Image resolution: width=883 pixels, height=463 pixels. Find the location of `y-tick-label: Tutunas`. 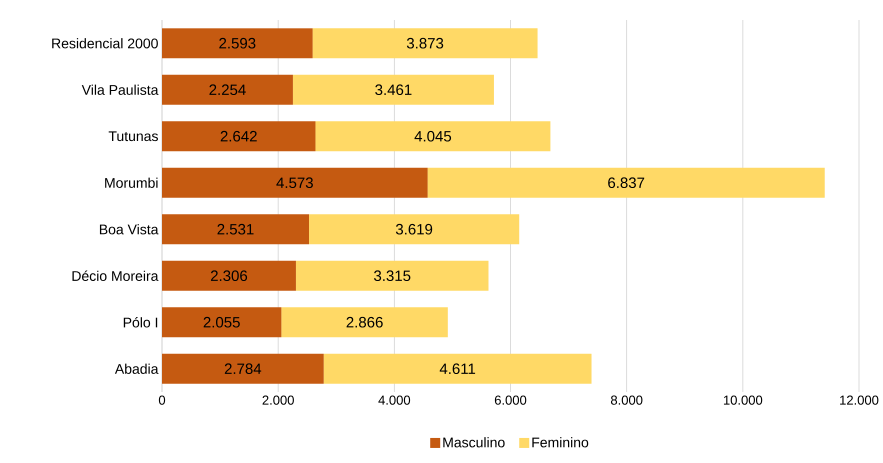

y-tick-label: Tutunas is located at coordinates (133, 136).